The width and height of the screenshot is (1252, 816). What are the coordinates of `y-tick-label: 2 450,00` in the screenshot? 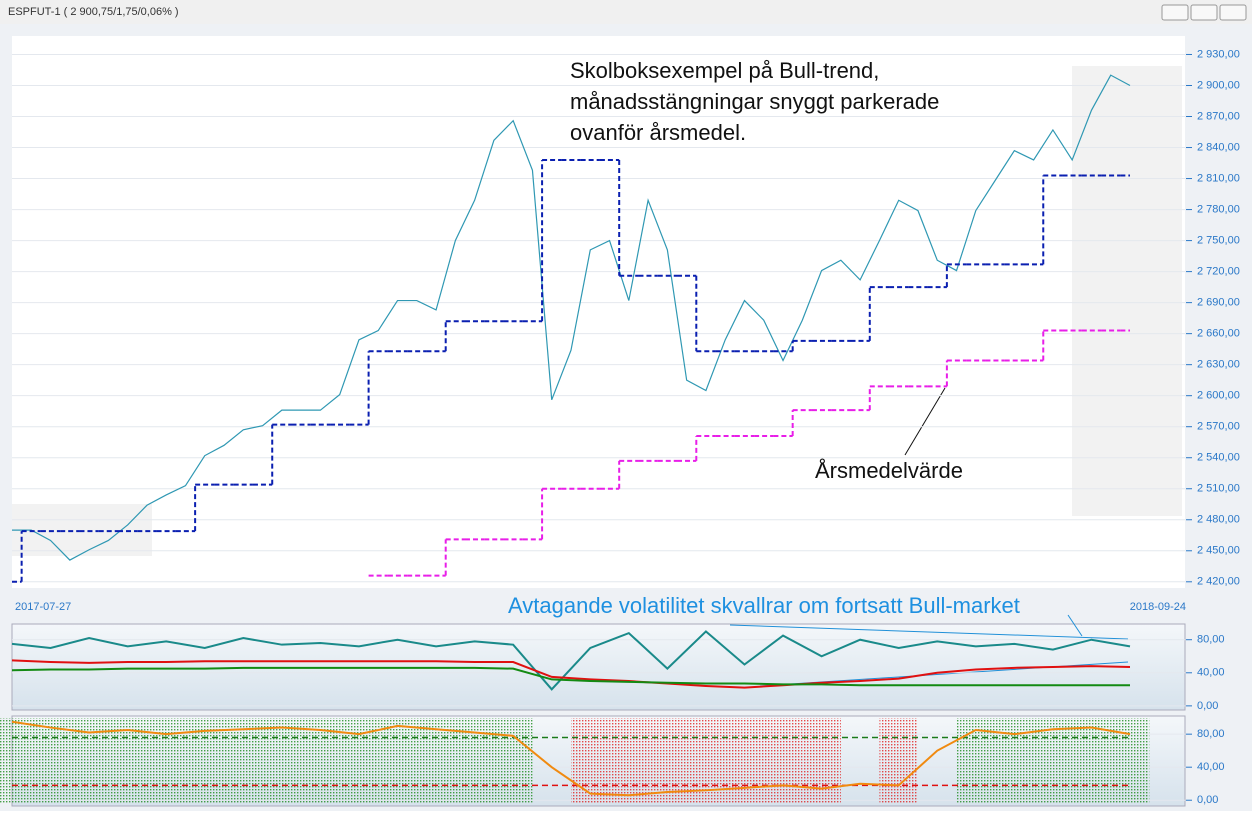 It's located at (1218, 551).